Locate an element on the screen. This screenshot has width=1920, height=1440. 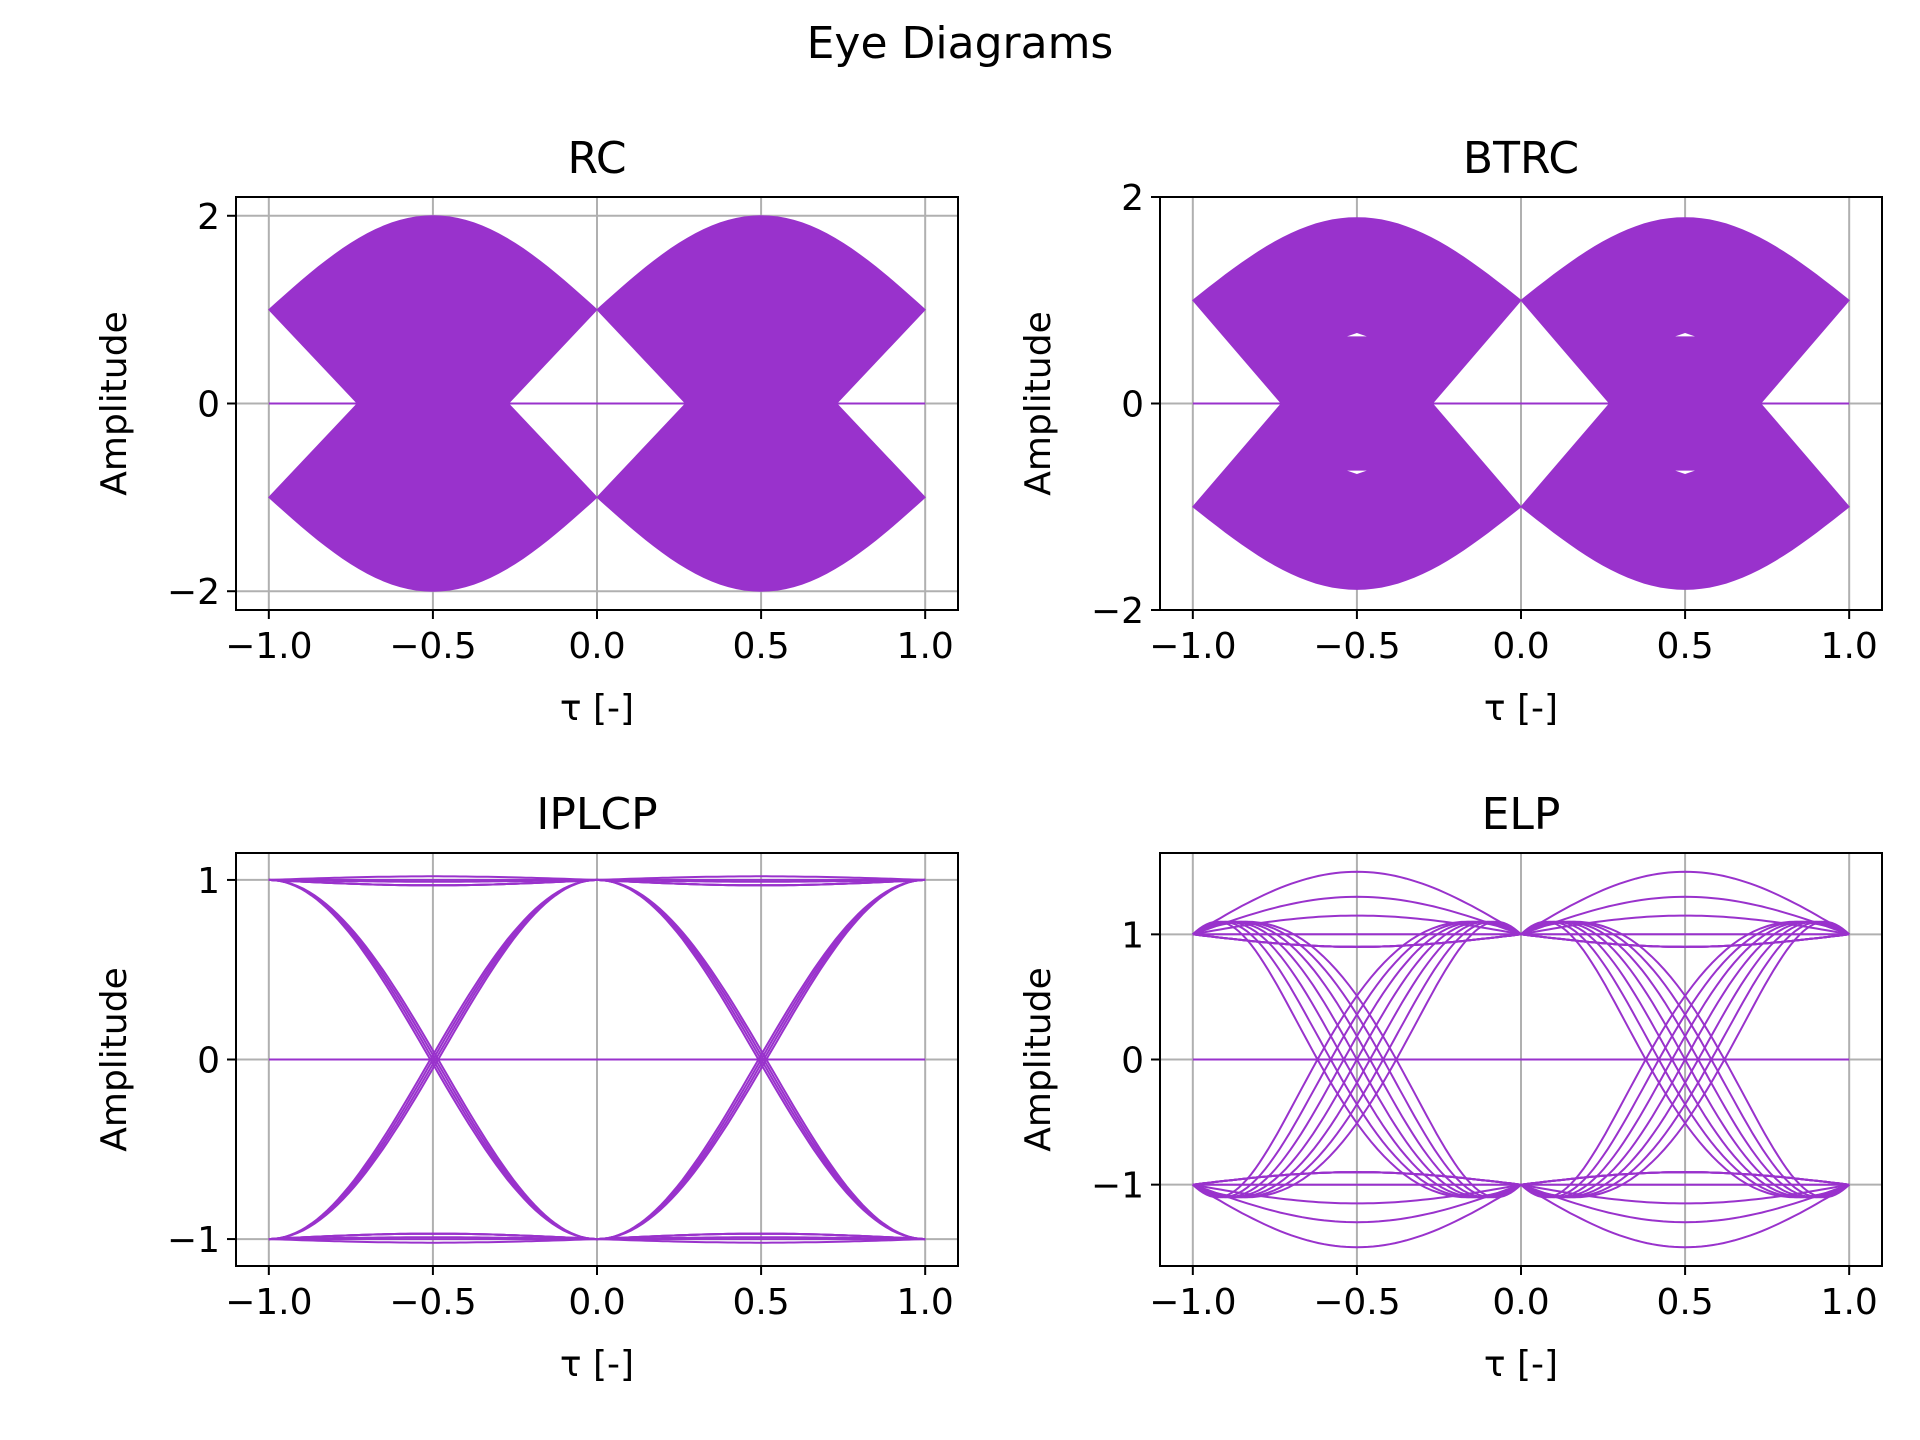
figure-title: Eye Diagrams is located at coordinates (960, 43).